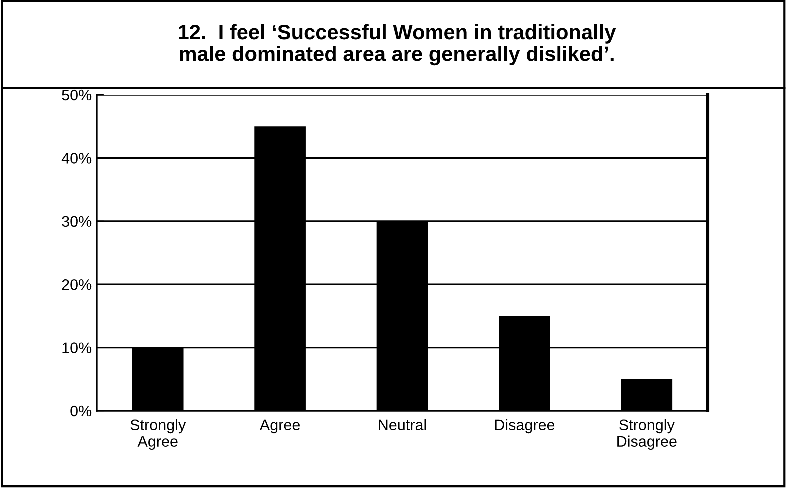 The image size is (787, 488). Describe the element at coordinates (525, 426) in the screenshot. I see `x-tick-label: Disagree` at that location.